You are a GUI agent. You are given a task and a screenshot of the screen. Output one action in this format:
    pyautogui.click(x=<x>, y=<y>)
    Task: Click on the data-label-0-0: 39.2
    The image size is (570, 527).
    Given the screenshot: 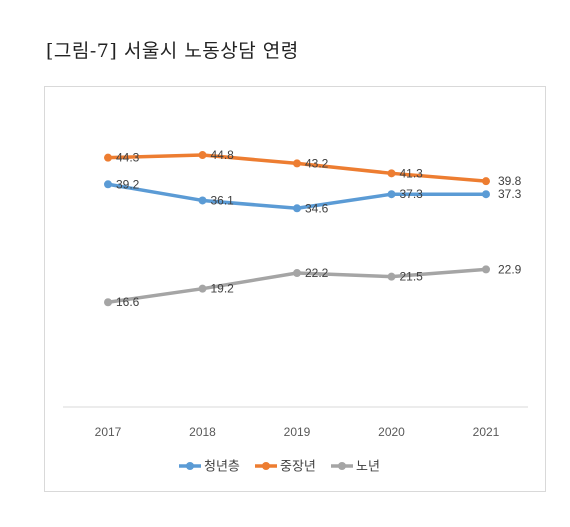 What is the action you would take?
    pyautogui.click(x=128, y=184)
    